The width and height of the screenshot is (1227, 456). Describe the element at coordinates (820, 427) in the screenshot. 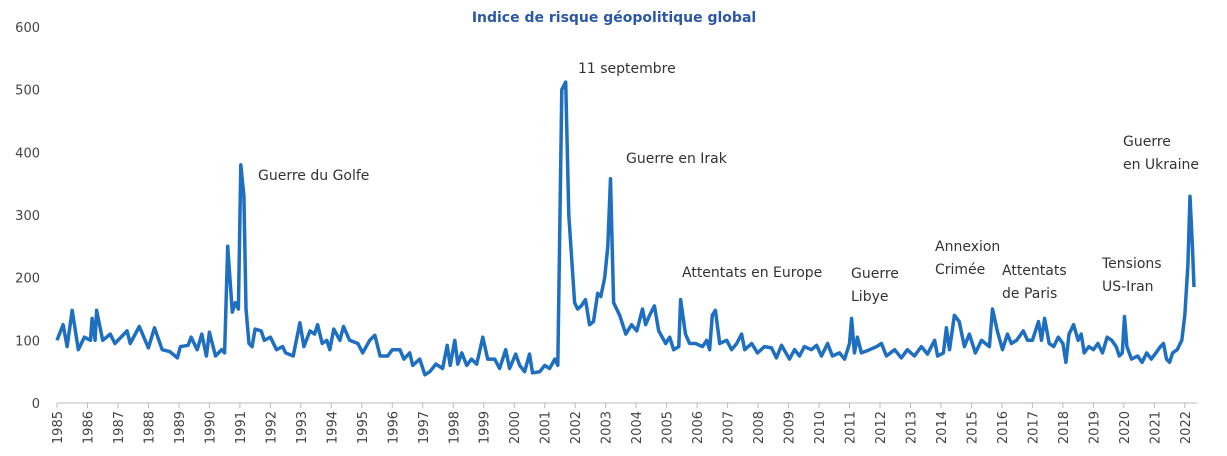

I see `x-tick-label: 2010` at that location.